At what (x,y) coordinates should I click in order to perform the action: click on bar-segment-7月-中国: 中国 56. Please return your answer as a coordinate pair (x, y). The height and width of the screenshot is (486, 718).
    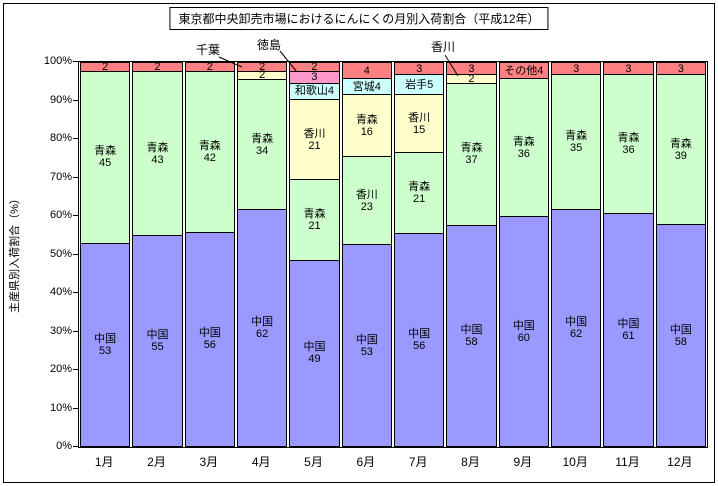
    Looking at the image, I should click on (419, 339).